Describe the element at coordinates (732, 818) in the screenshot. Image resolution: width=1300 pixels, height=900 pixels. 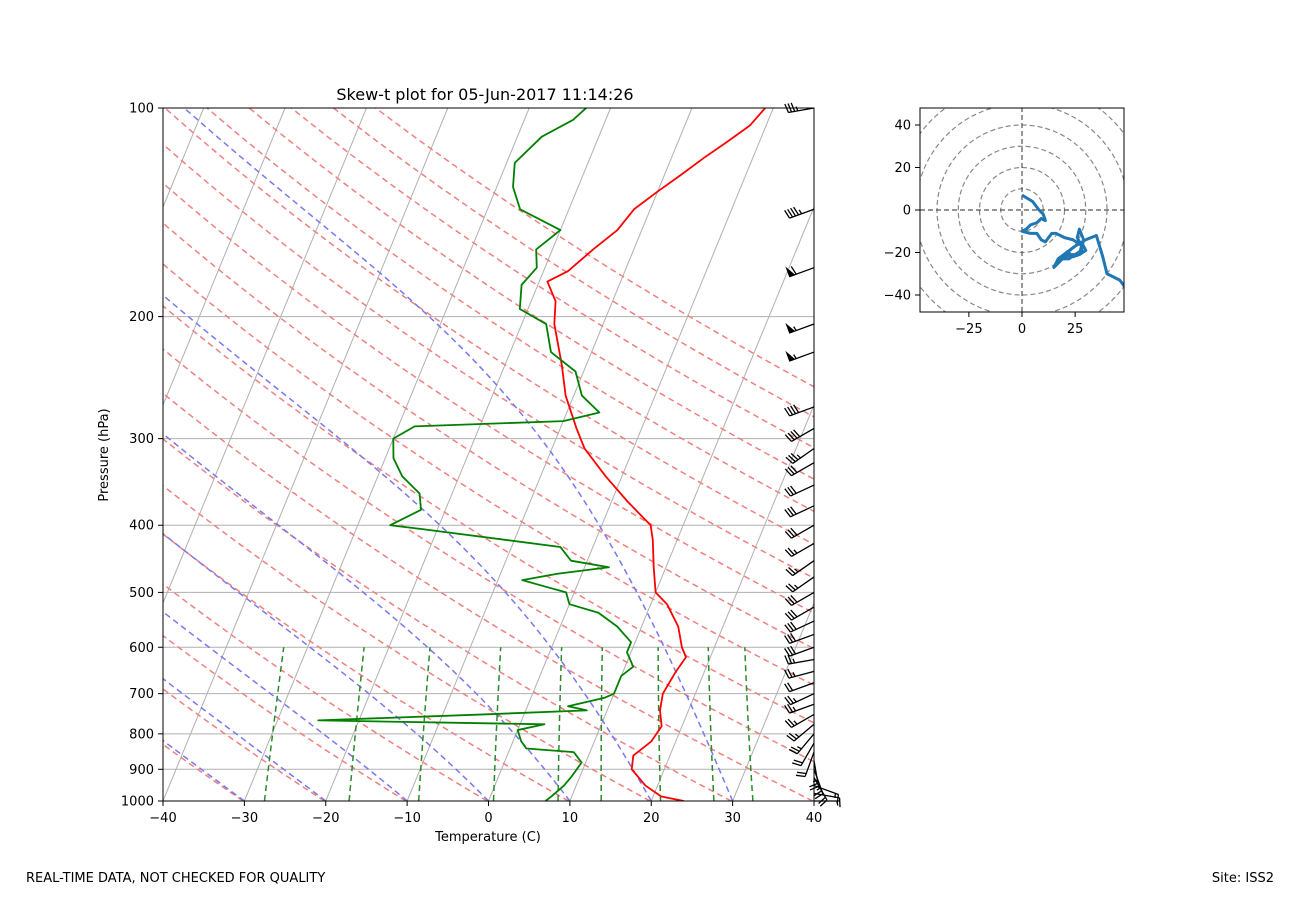
I see `x-tick-label: 30` at that location.